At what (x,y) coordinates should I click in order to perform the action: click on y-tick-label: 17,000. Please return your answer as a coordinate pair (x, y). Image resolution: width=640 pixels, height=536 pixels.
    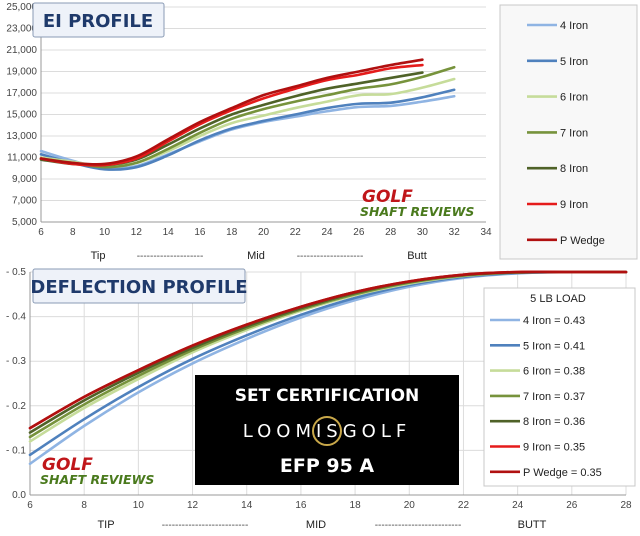
    Looking at the image, I should click on (21, 93).